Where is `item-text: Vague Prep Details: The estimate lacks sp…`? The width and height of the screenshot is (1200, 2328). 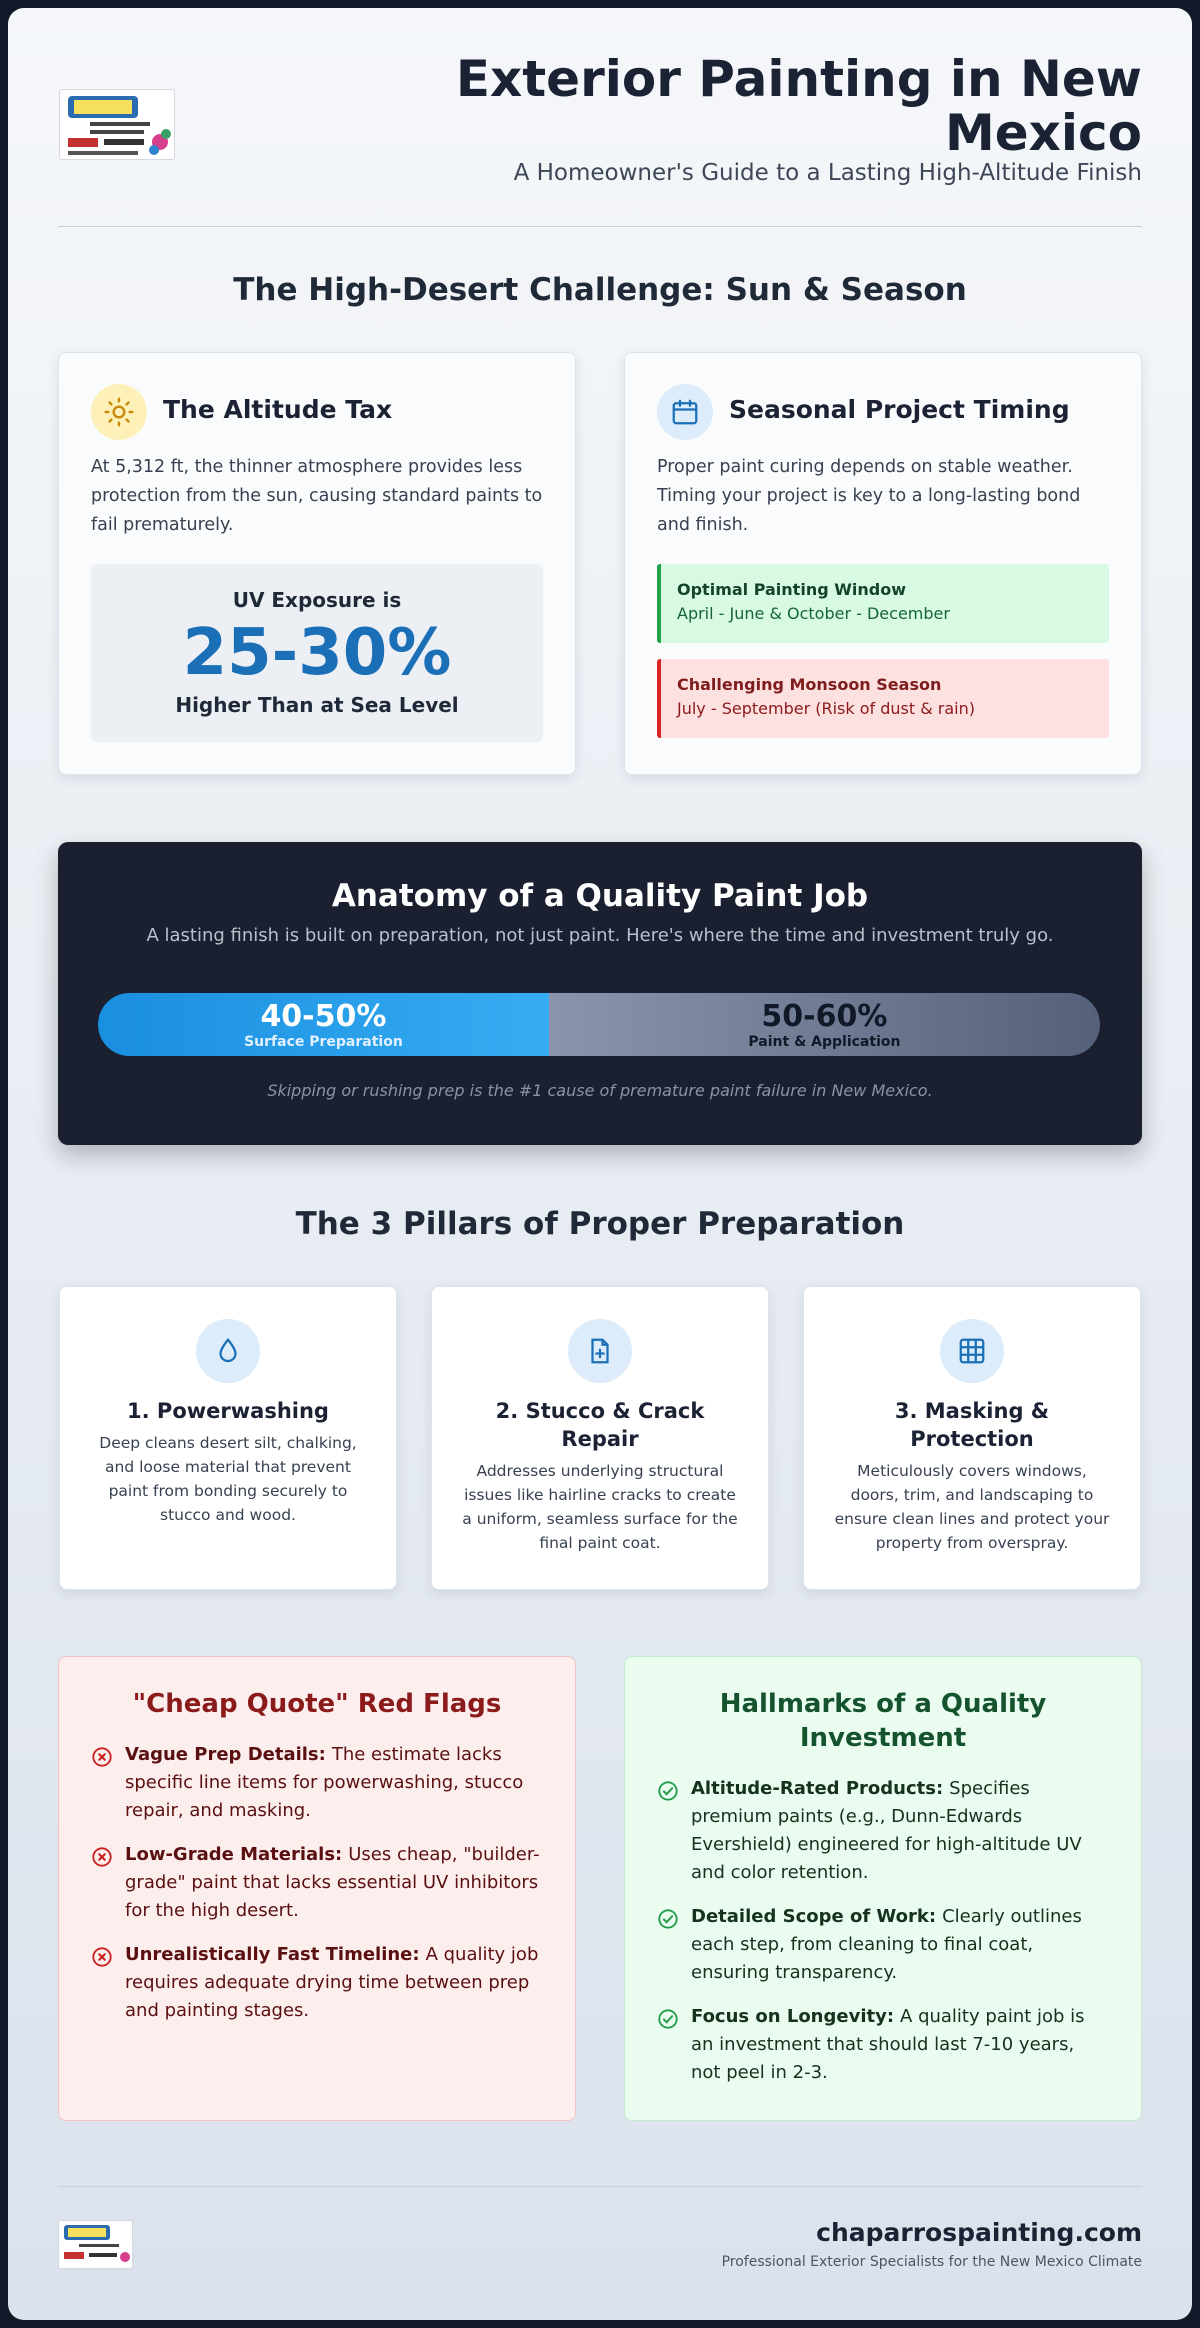 item-text: Vague Prep Details: The estimate lacks sp… is located at coordinates (334, 1783).